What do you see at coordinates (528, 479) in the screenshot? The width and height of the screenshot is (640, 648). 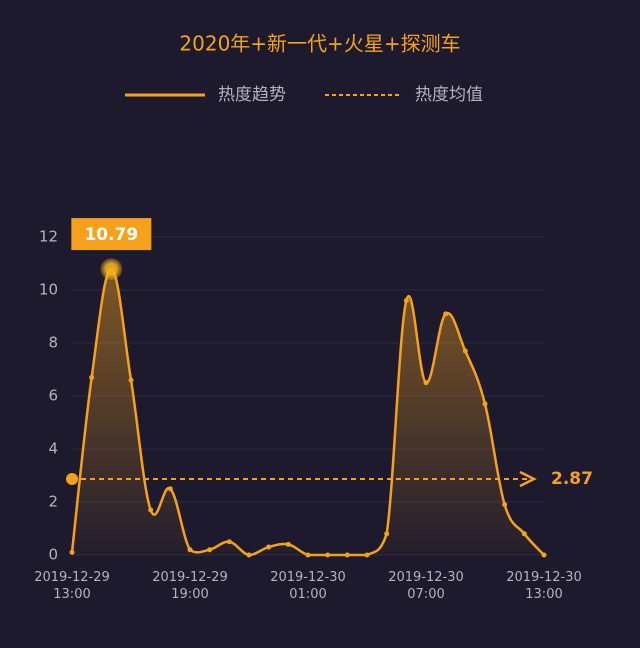 I see `mean-arrow` at bounding box center [528, 479].